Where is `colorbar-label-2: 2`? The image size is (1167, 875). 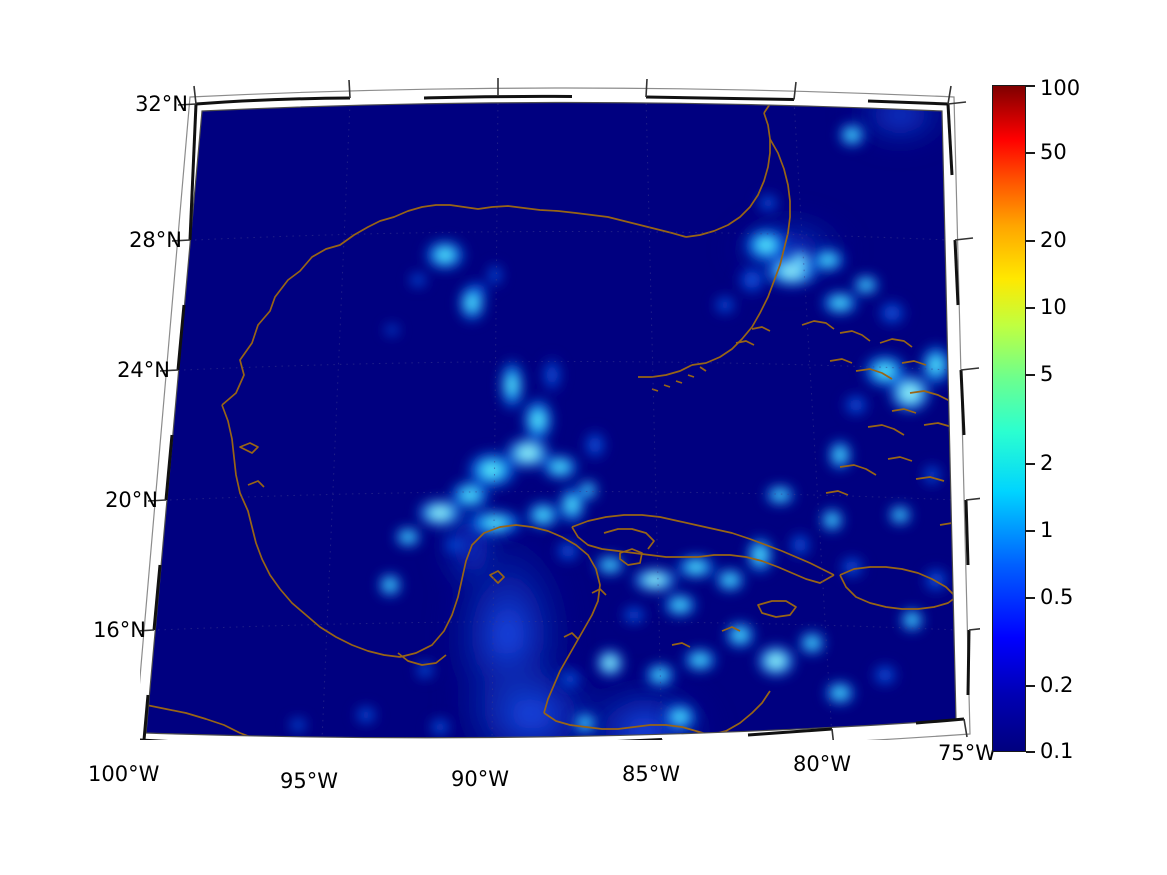 colorbar-label-2: 2 is located at coordinates (1047, 463).